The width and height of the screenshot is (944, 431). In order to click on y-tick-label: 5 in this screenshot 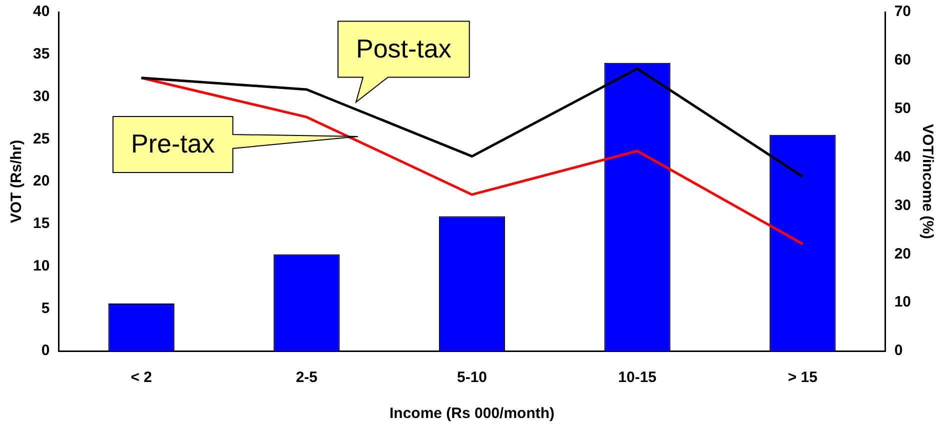, I will do `click(45, 308)`.